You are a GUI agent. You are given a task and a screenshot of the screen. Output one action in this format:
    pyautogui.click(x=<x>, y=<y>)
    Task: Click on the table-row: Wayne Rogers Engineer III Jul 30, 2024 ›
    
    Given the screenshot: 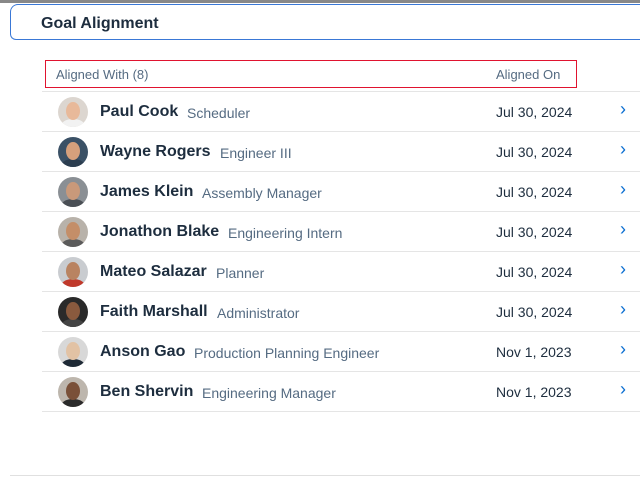 What is the action you would take?
    pyautogui.click(x=341, y=152)
    